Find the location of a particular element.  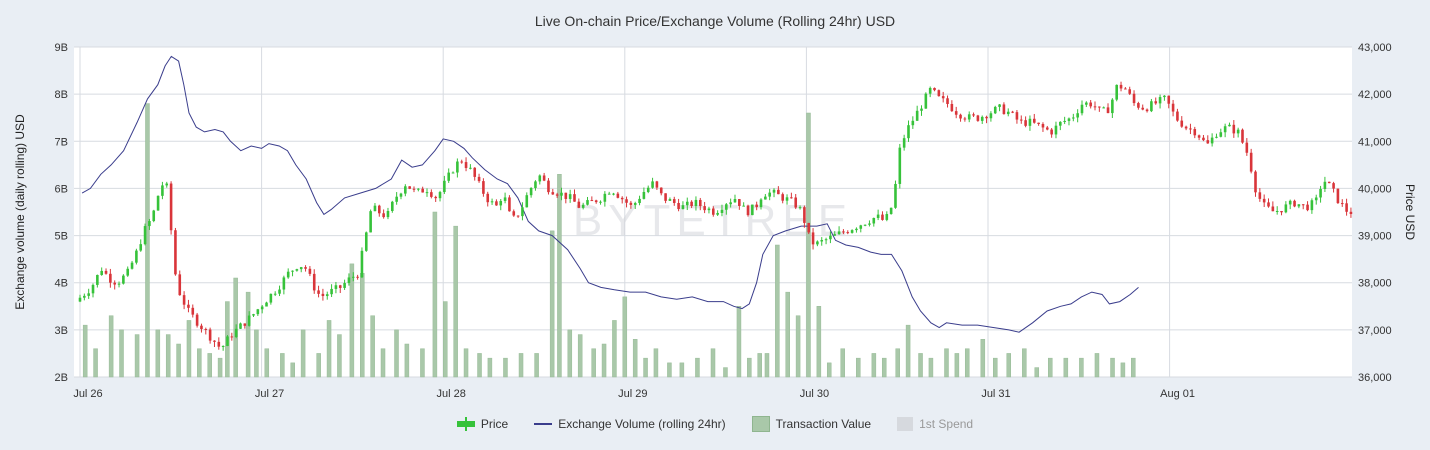

x-tick-label: Aug 01 is located at coordinates (1177, 394).